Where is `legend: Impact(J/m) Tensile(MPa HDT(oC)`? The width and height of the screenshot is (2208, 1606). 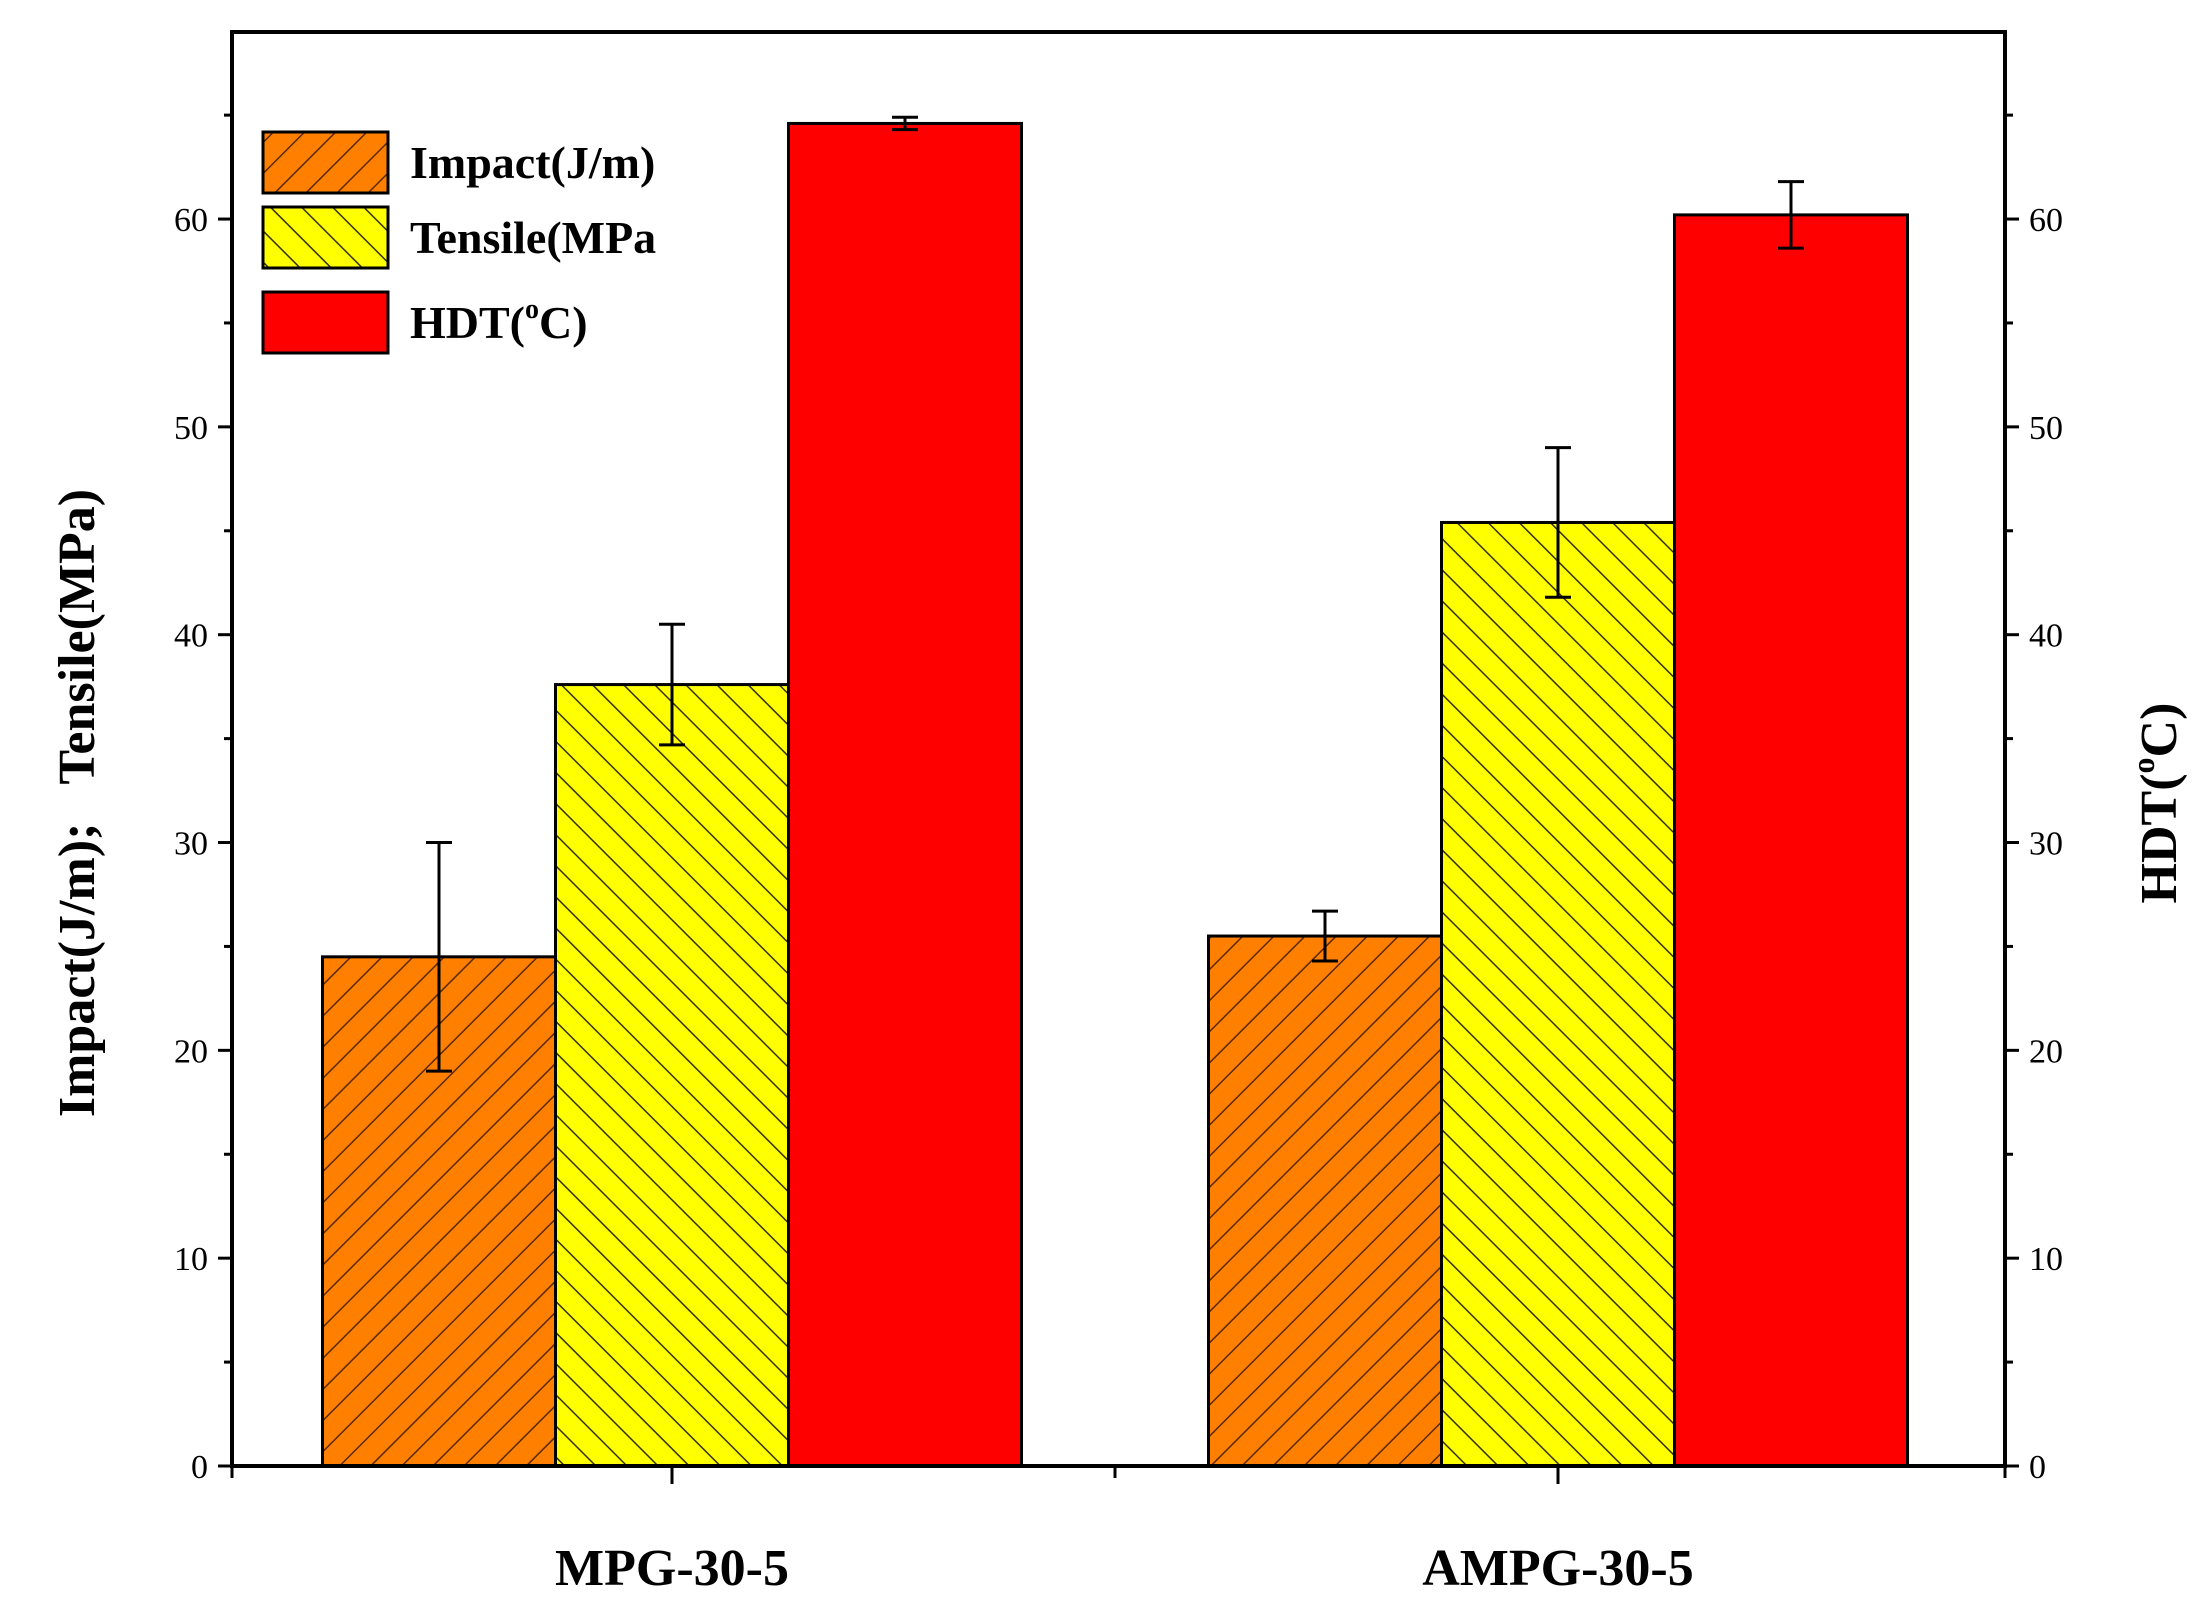 legend: Impact(J/m) Tensile(MPa HDT(oC) is located at coordinates (458, 242).